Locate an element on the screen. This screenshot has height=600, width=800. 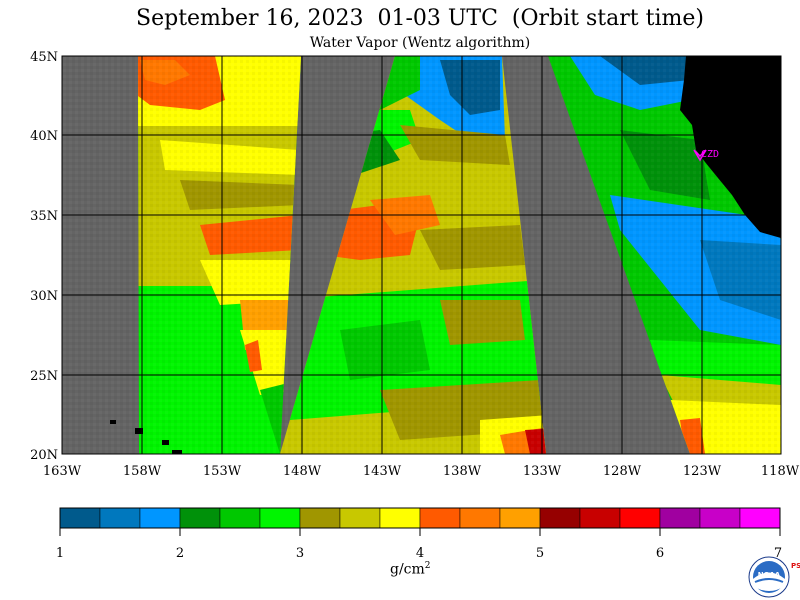
colorbar-tick-label: 3 is located at coordinates (300, 553).